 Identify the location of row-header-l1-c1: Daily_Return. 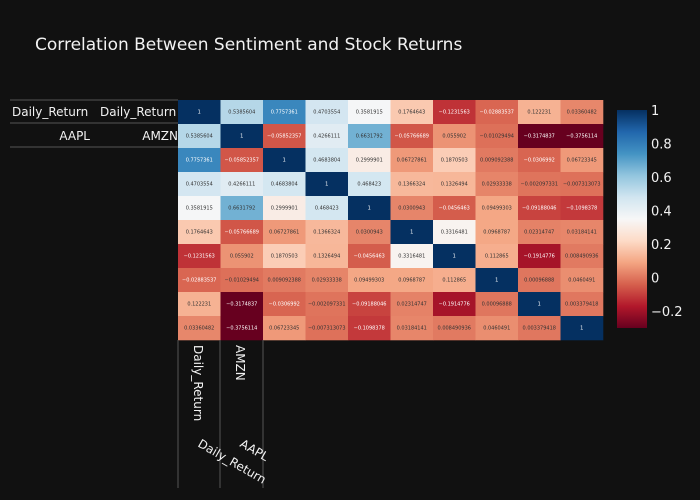
(50, 112).